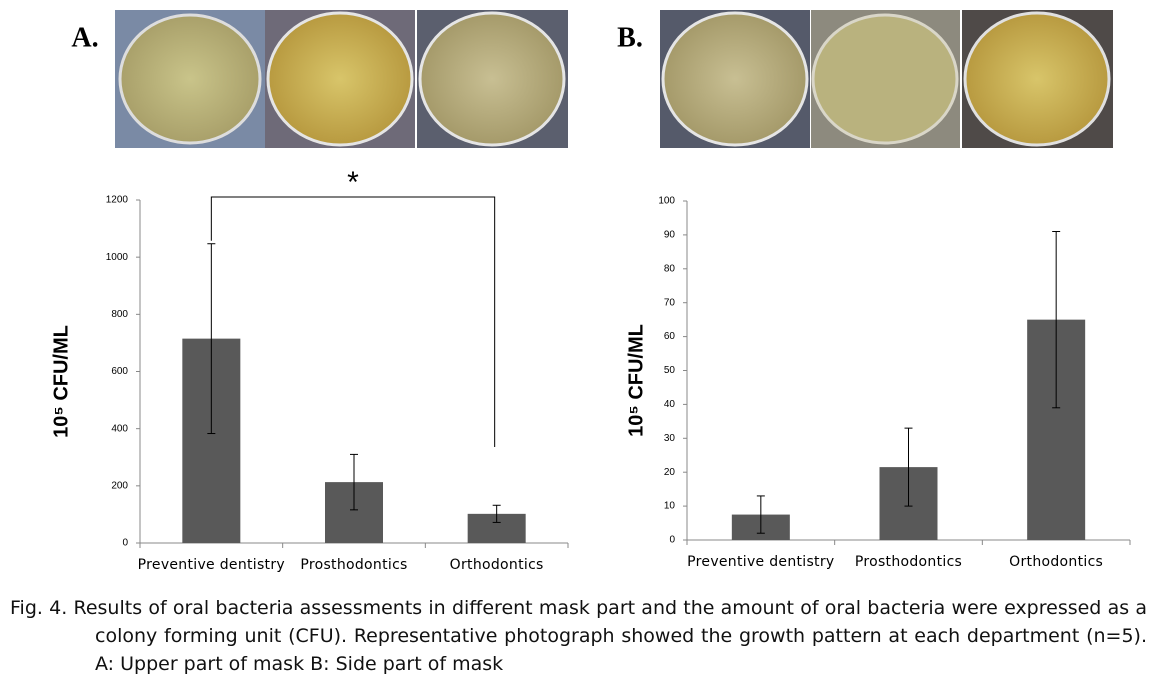 This screenshot has width=1156, height=689. Describe the element at coordinates (119, 485) in the screenshot. I see `y-tick-label: 200` at that location.